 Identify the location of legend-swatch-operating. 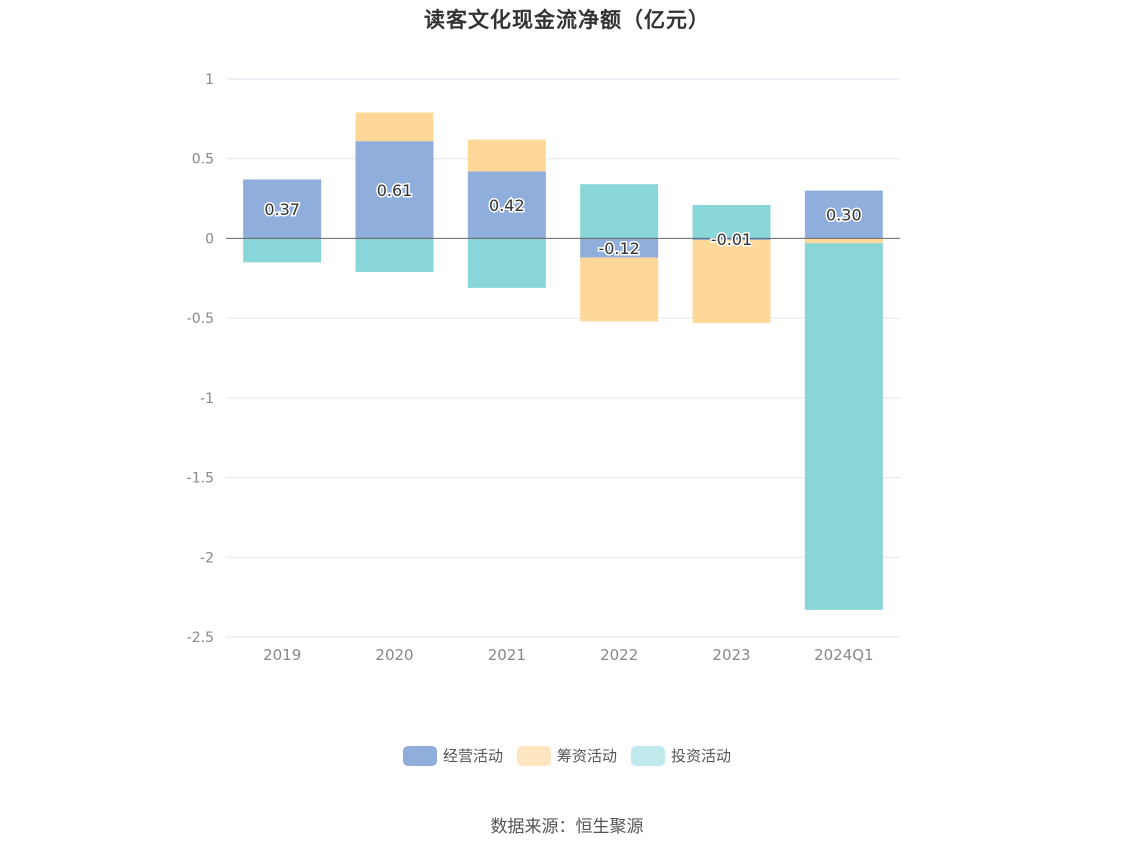
(419, 755).